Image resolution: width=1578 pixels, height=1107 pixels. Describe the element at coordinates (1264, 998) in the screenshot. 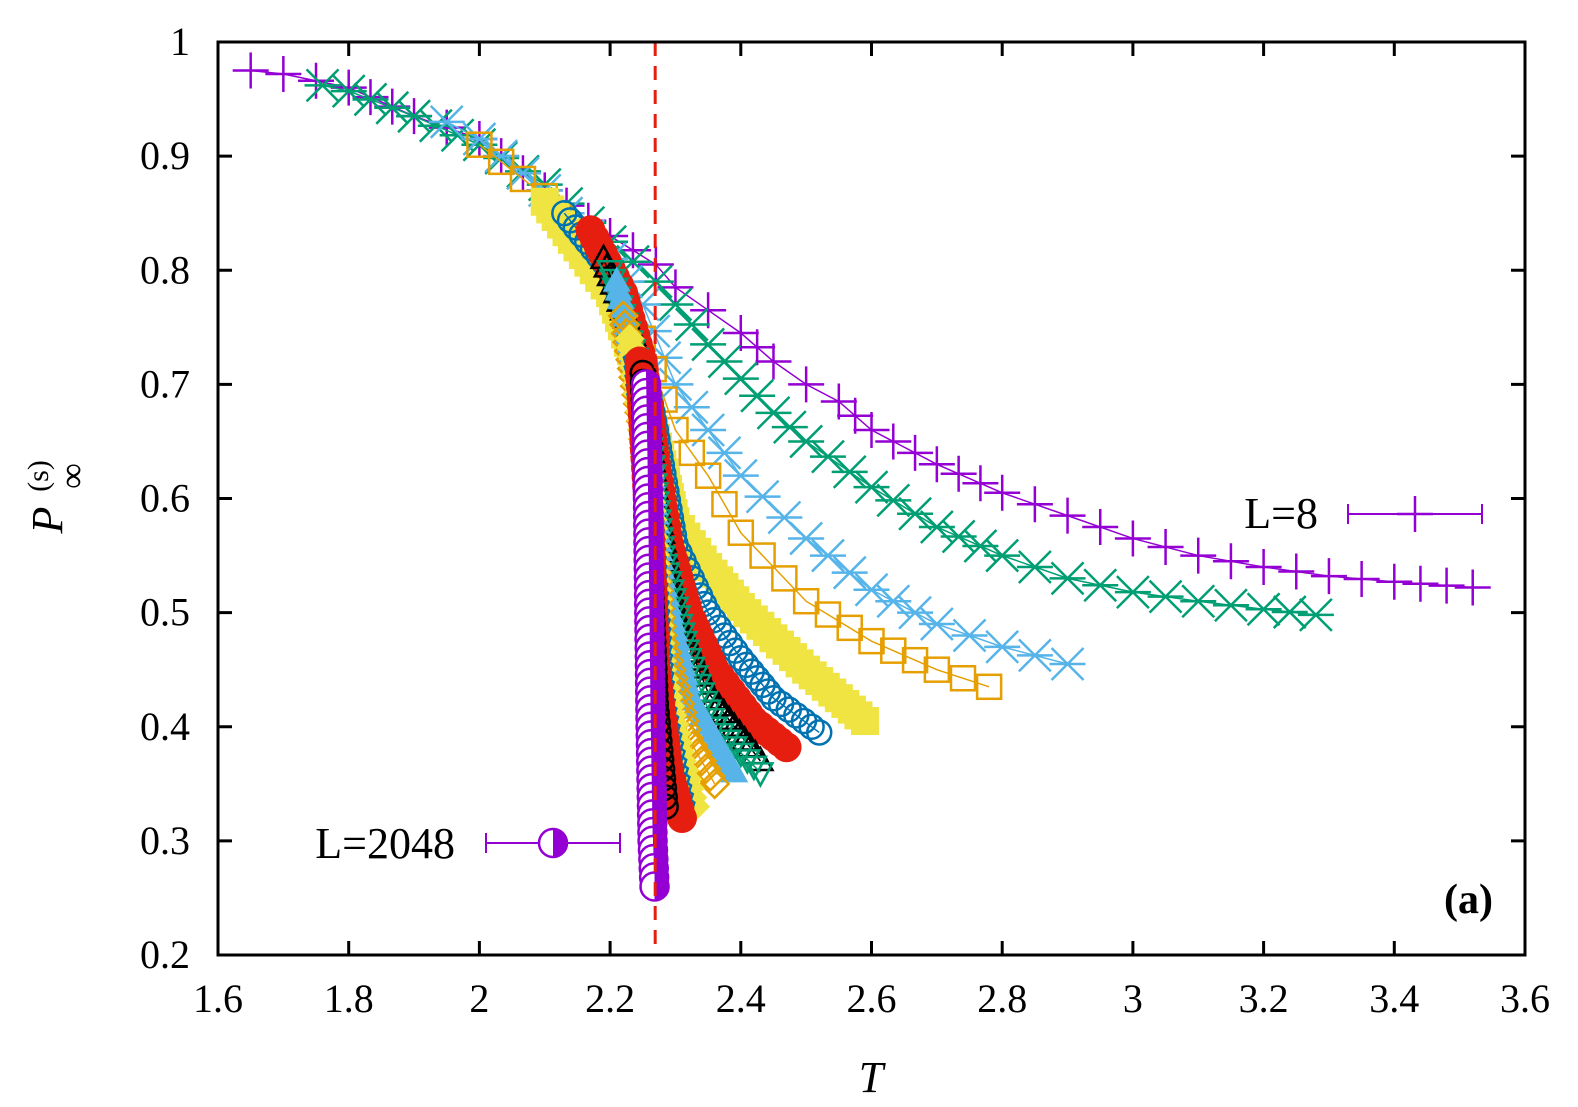

I see `x-tick-label: 3.2` at that location.